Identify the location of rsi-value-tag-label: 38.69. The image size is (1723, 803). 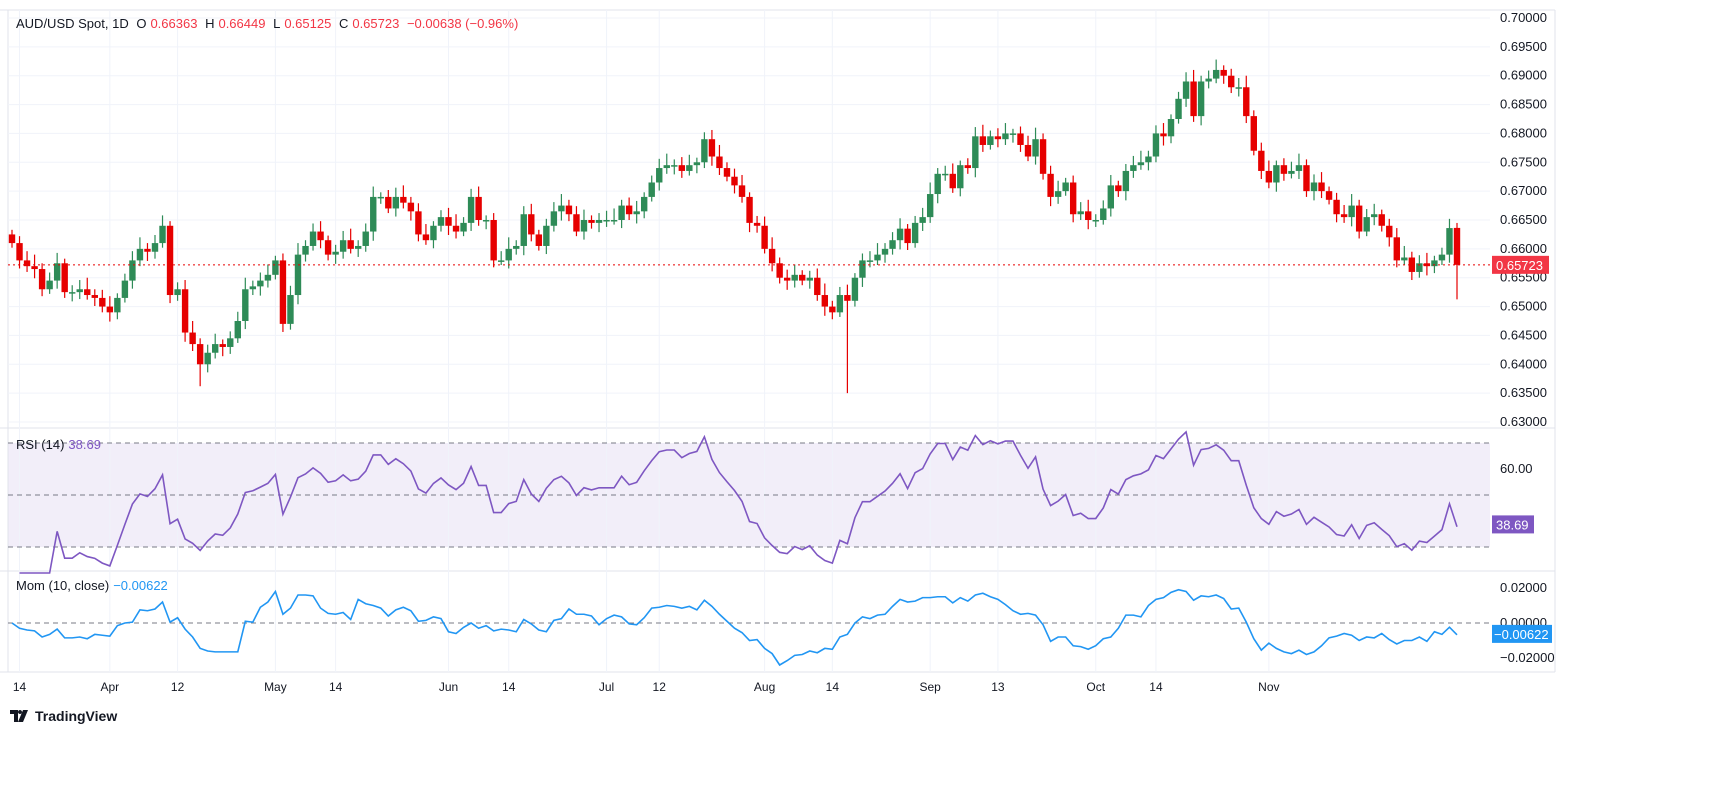
(1512, 524).